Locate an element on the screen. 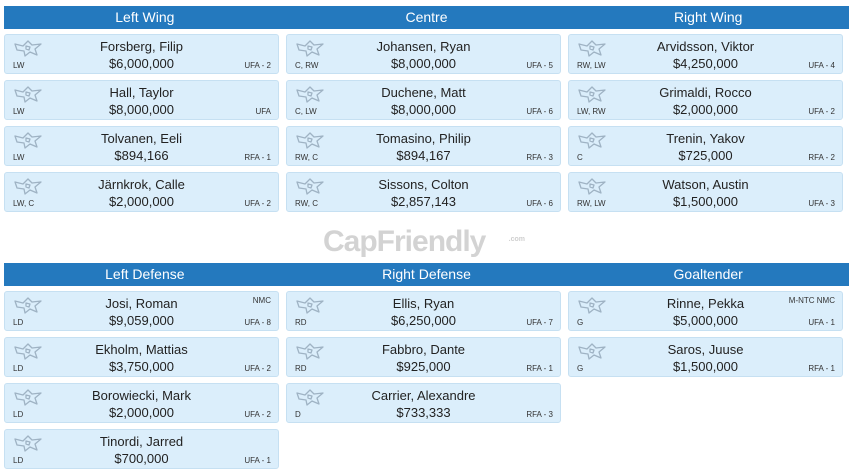 The width and height of the screenshot is (851, 476). defense-player-card: Fabbro, Dante $925,000 RD RFA - 1 is located at coordinates (423, 357).